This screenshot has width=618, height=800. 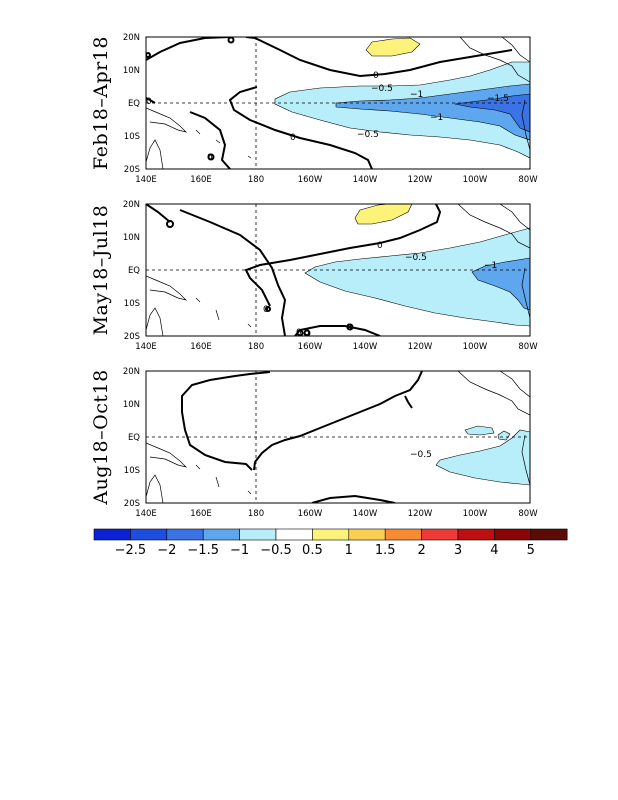 I want to click on contour-label: −0.5, so click(x=421, y=455).